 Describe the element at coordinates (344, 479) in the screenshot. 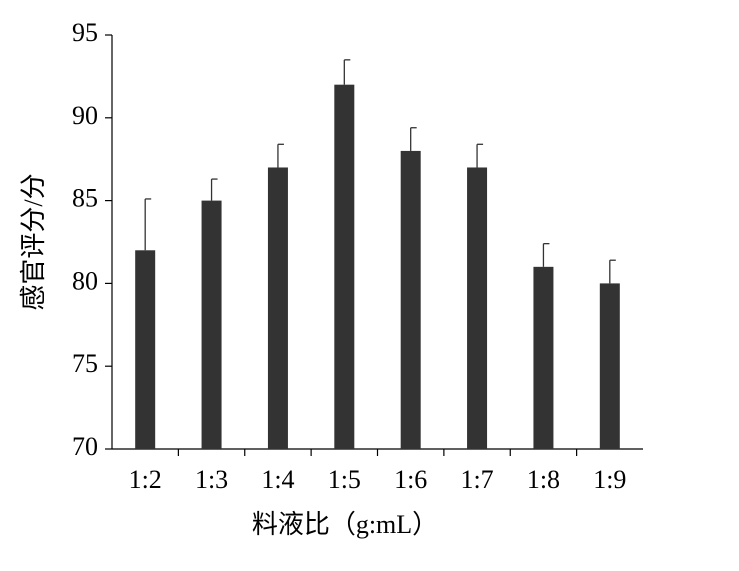

I see `x-tick-label: 1:5` at that location.